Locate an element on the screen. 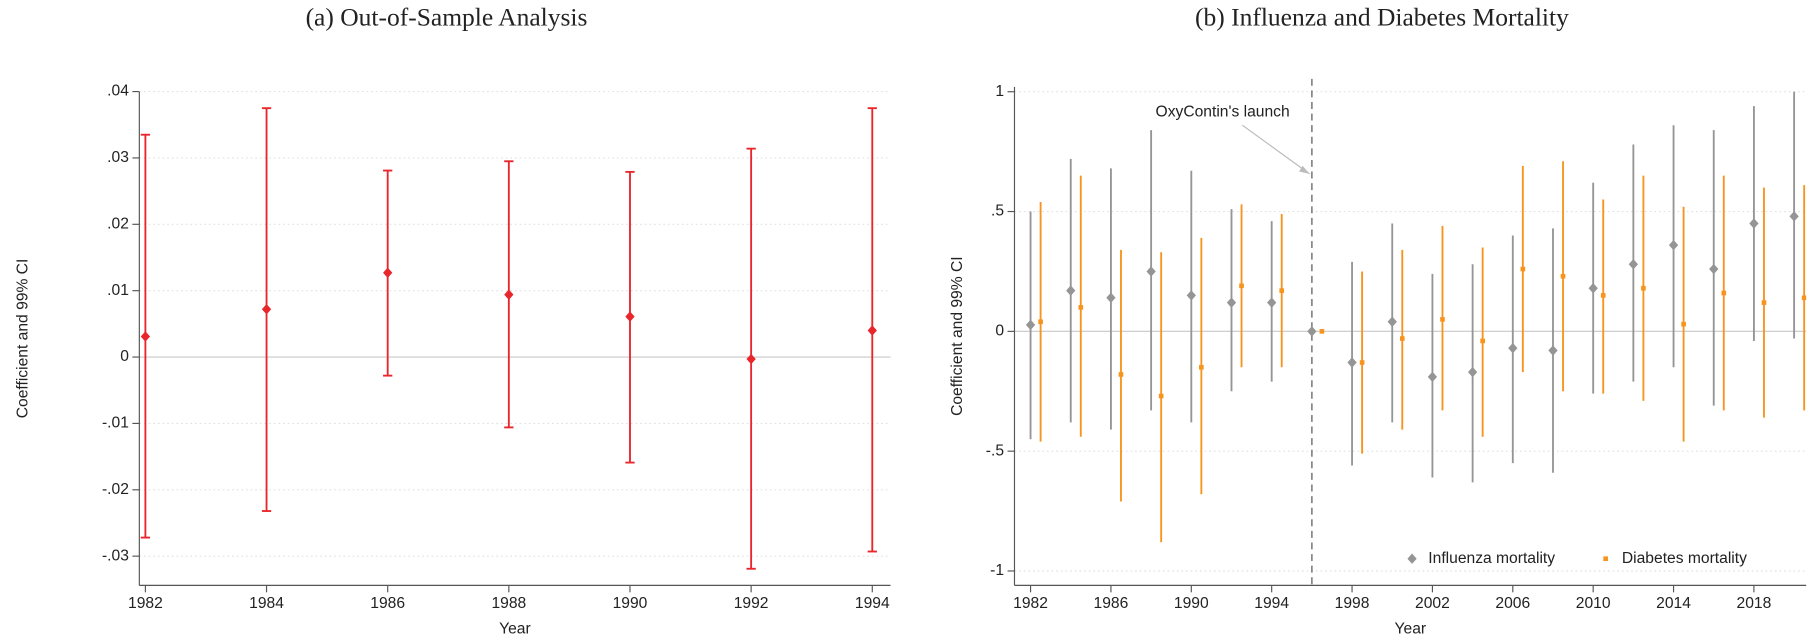 The height and width of the screenshot is (641, 1818). chart-title: (a) Out-of-Sample Analysis is located at coordinates (447, 17).